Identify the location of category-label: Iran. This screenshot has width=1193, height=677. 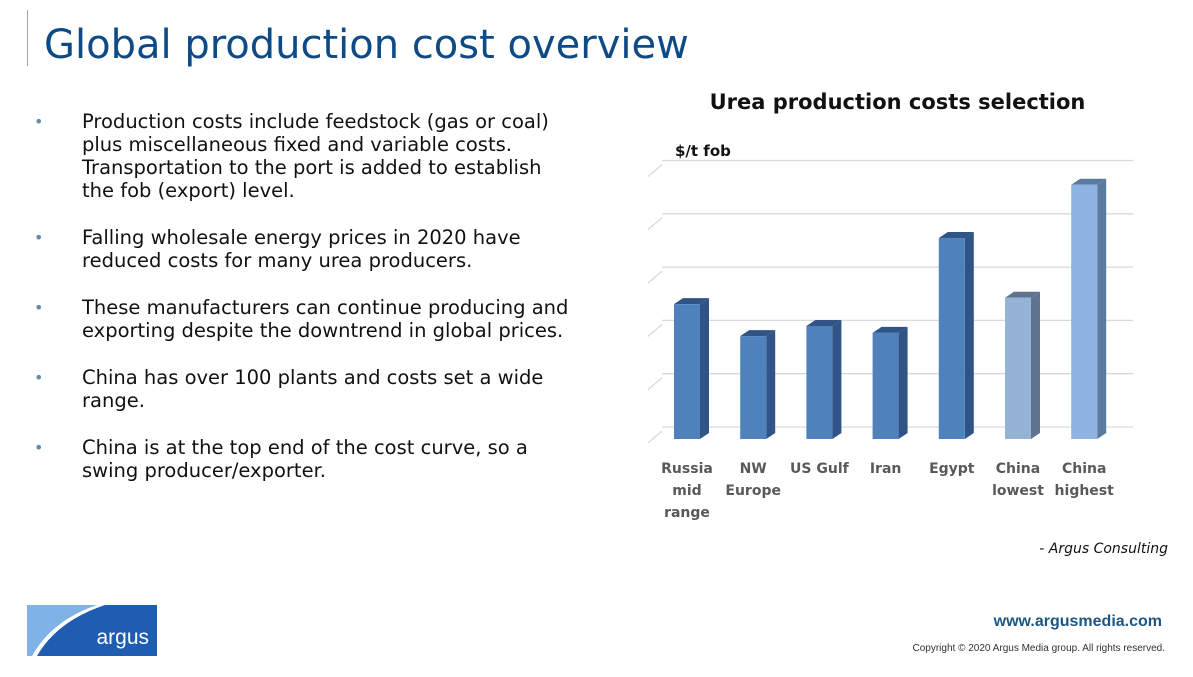
(886, 469).